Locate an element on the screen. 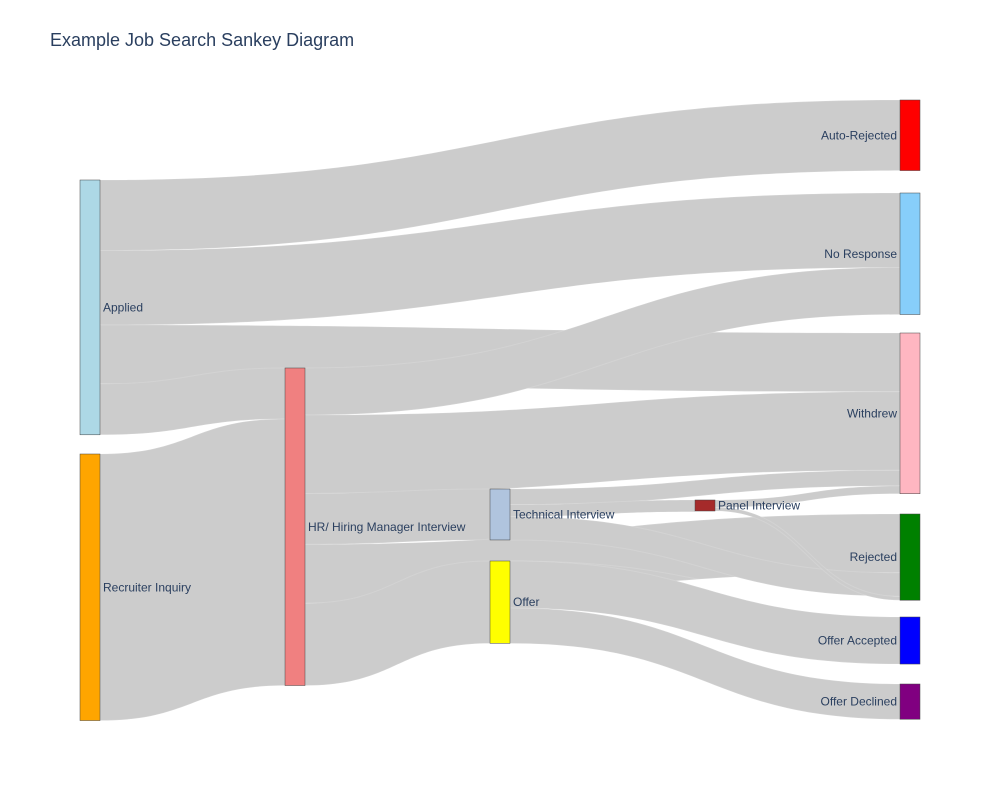 The image size is (1000, 800). link-tech-panel is located at coordinates (602, 508).